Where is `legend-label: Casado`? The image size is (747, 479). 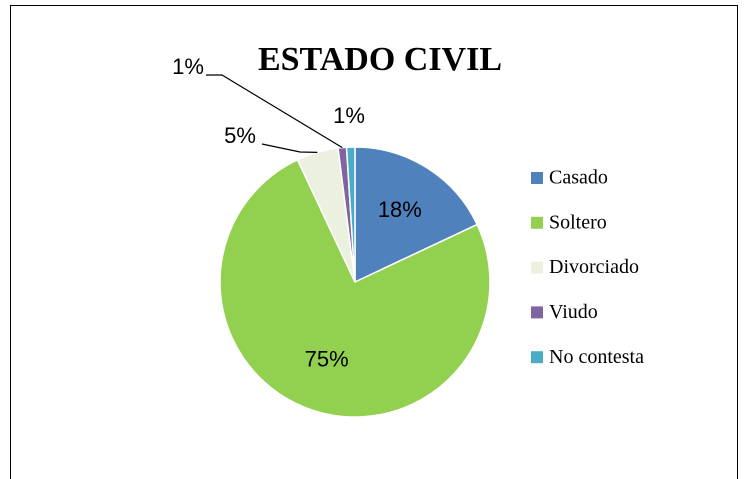 legend-label: Casado is located at coordinates (578, 178).